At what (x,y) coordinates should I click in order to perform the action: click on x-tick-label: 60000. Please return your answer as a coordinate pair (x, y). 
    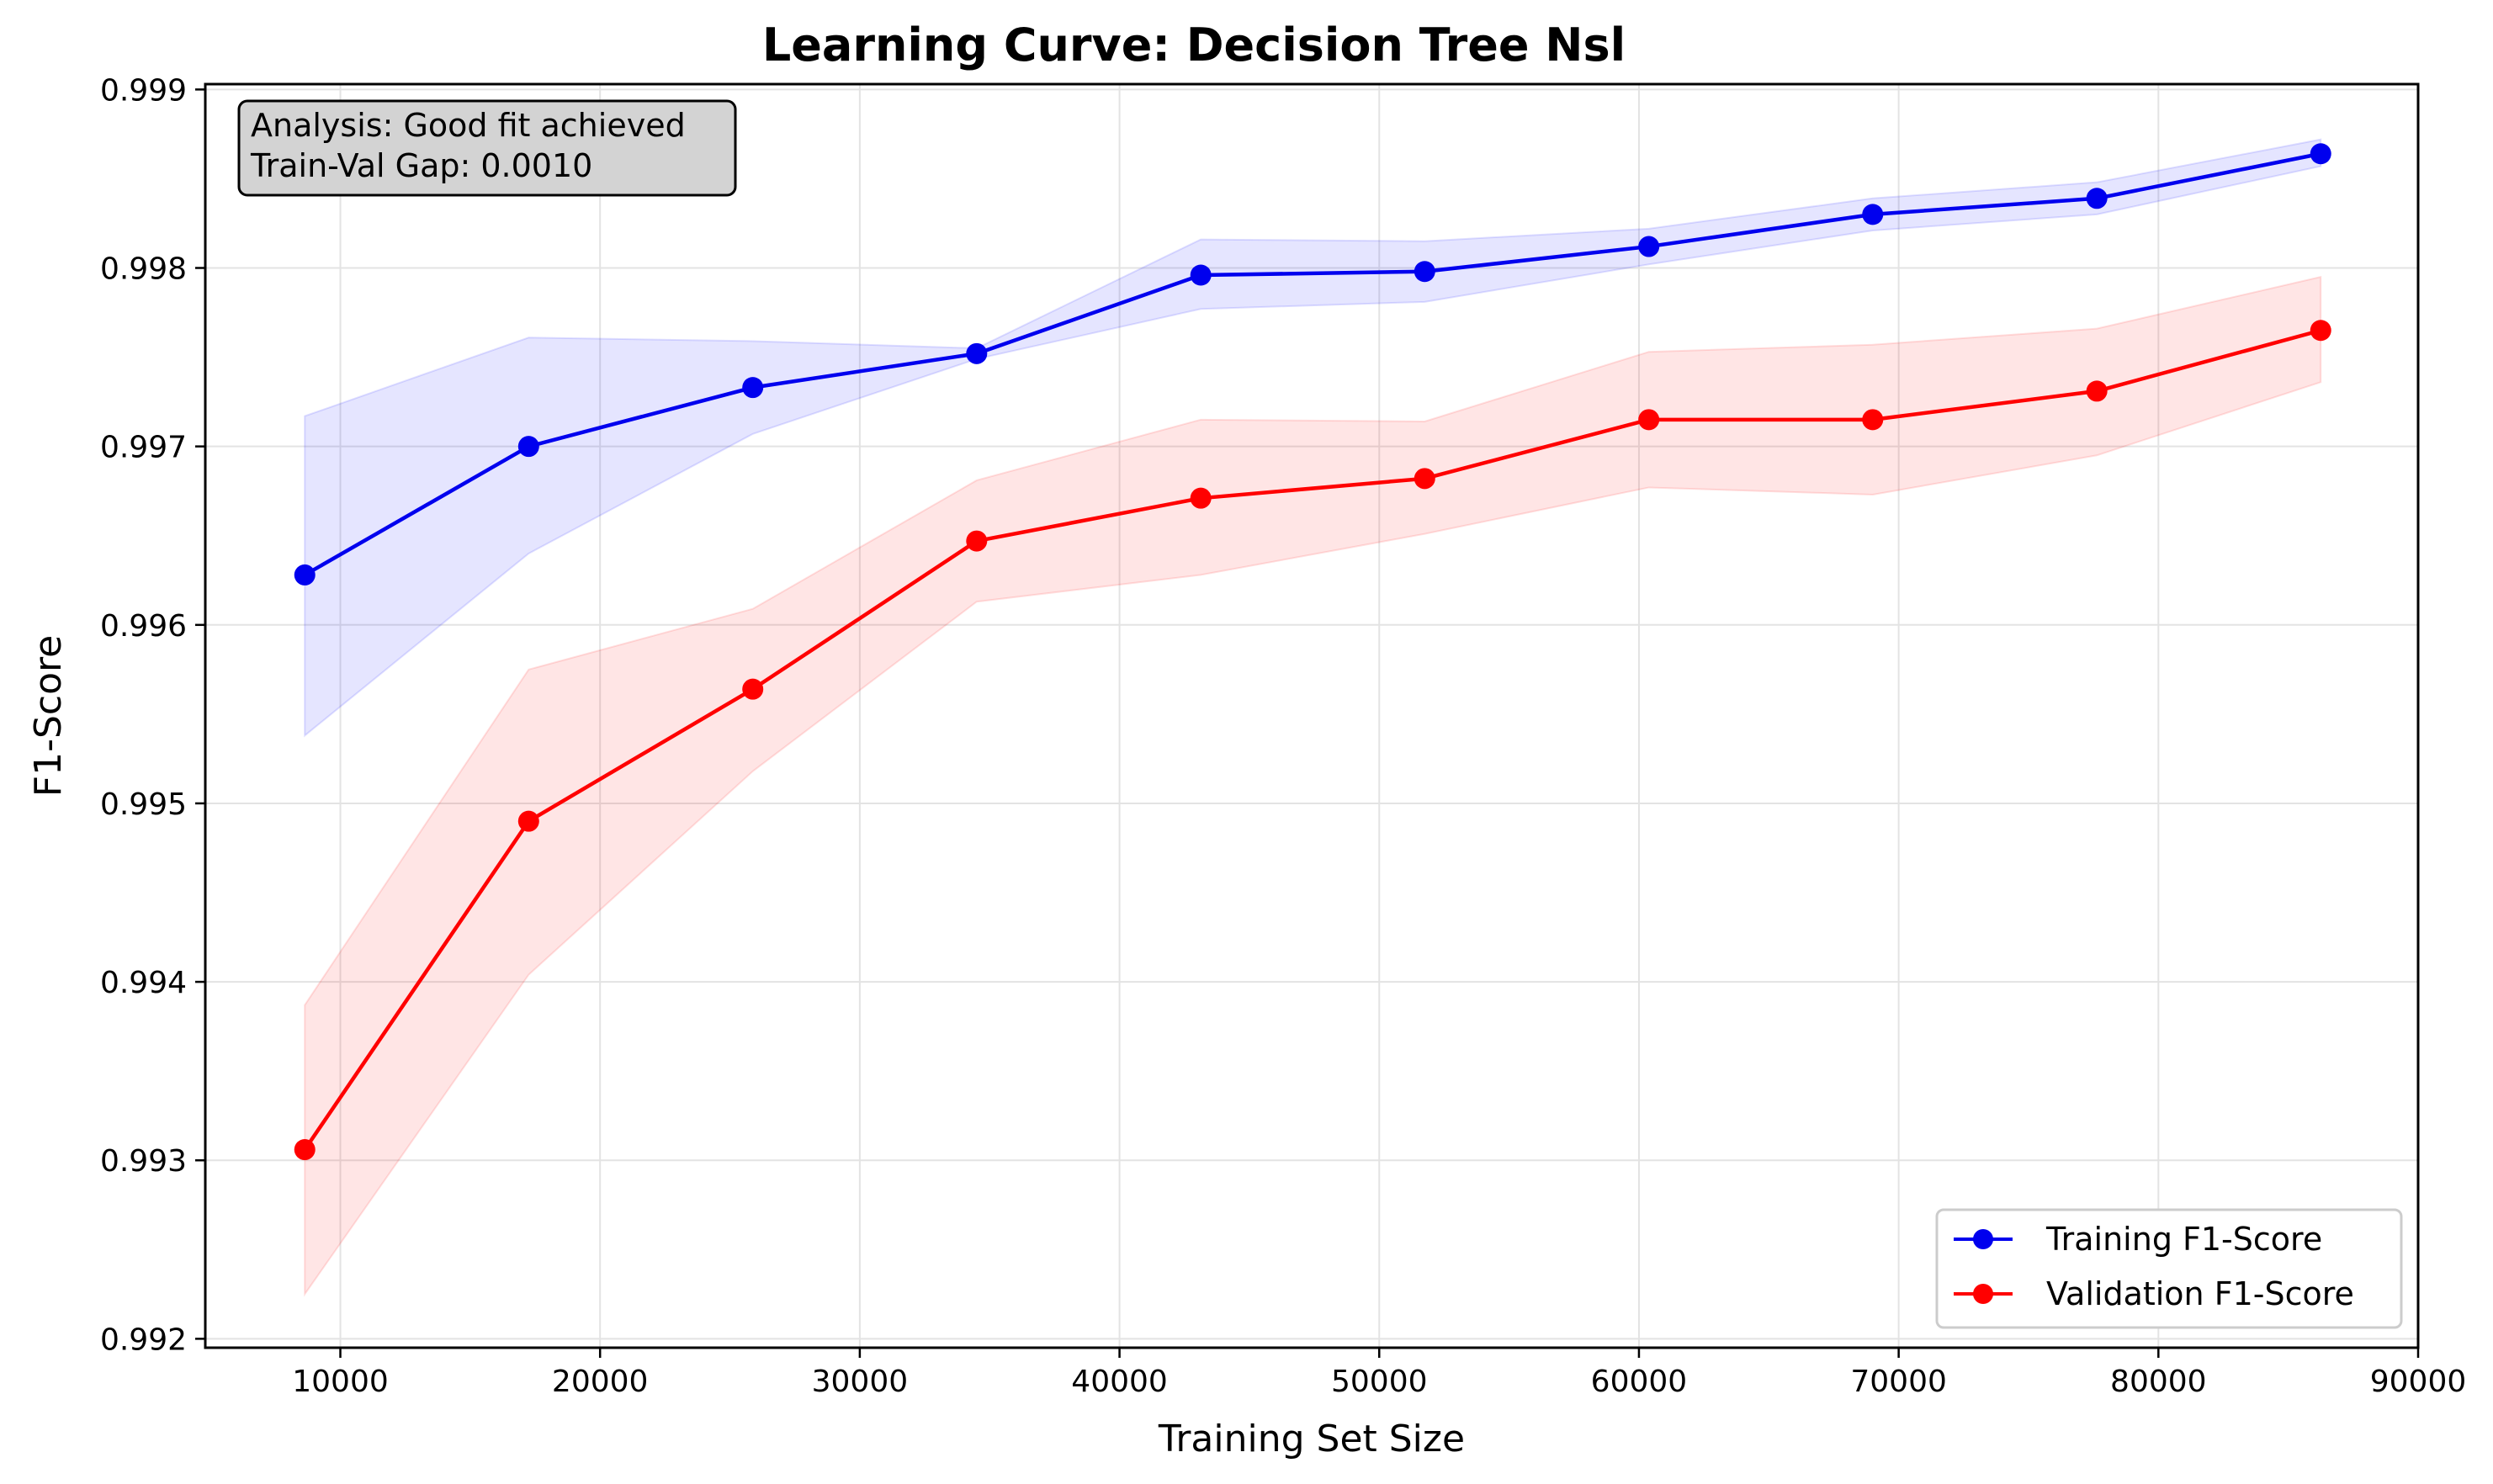
    Looking at the image, I should click on (1639, 1382).